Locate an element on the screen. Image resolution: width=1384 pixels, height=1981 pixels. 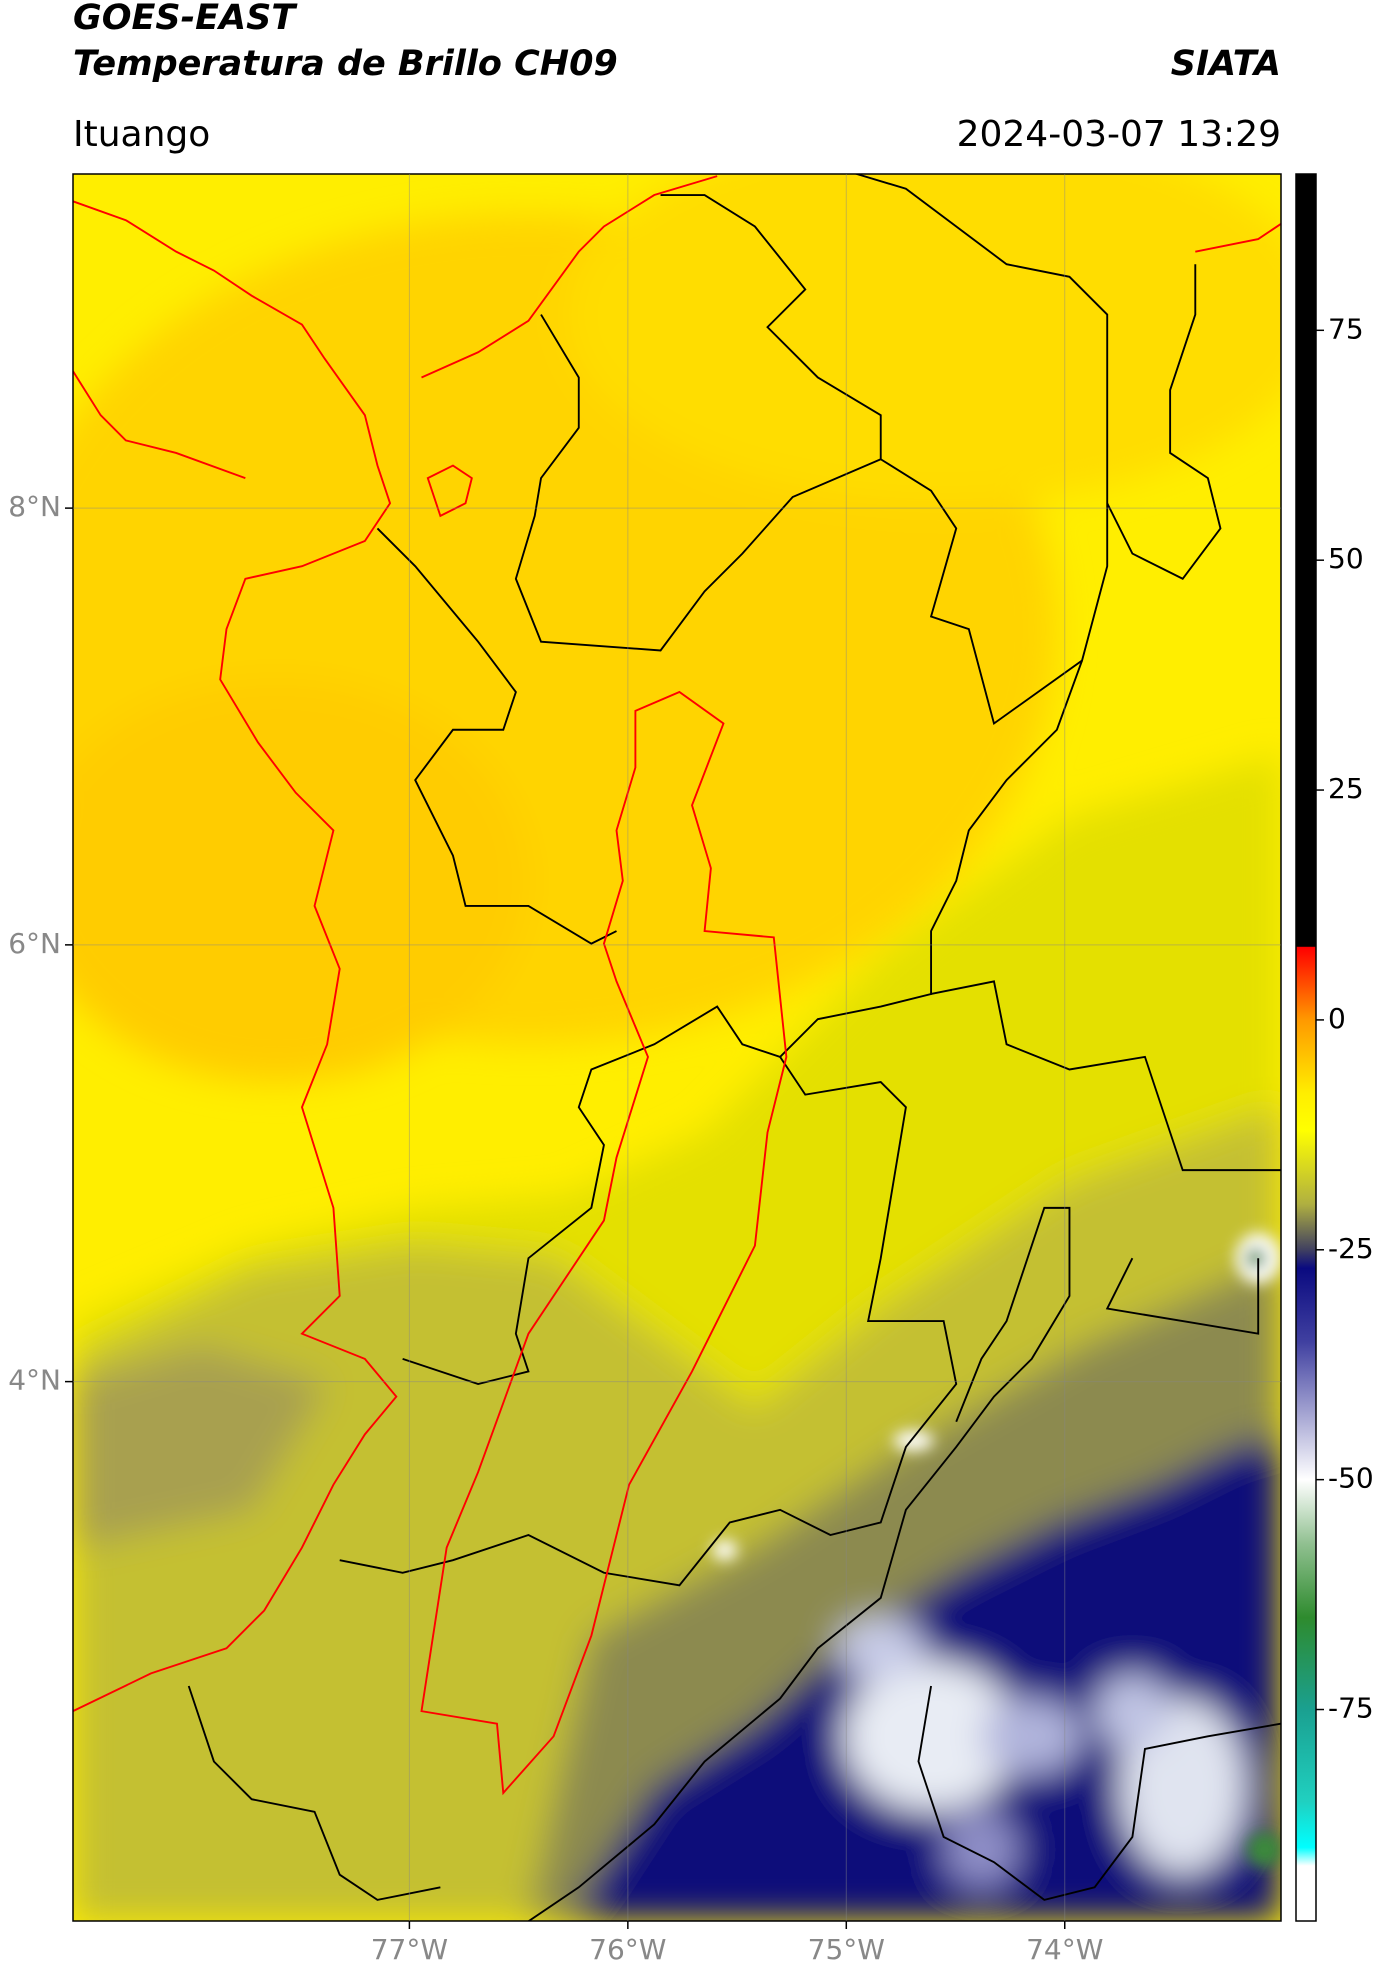
colorbar-tick-label: 75 is located at coordinates (1346, 328).